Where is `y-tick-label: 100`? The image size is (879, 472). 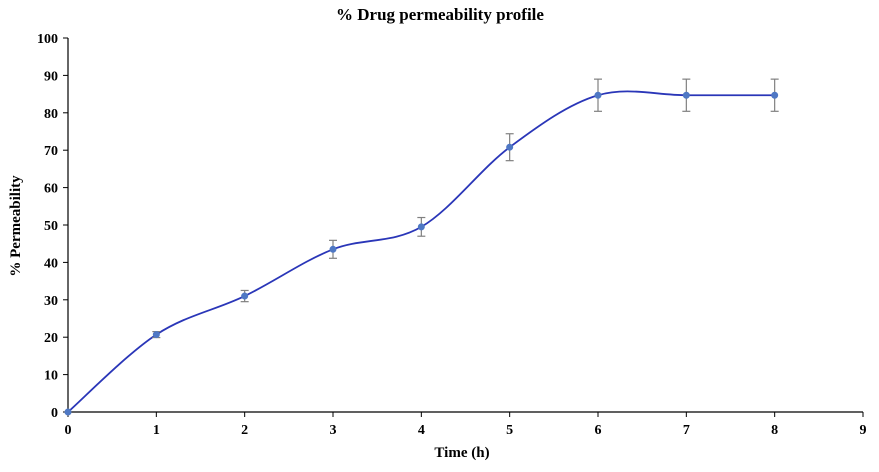 y-tick-label: 100 is located at coordinates (47, 39).